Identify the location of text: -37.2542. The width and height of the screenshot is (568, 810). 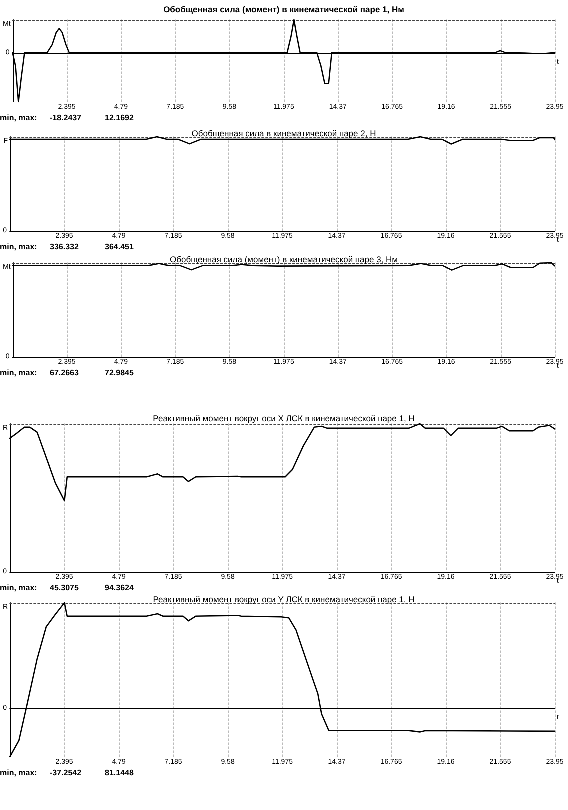
(66, 773).